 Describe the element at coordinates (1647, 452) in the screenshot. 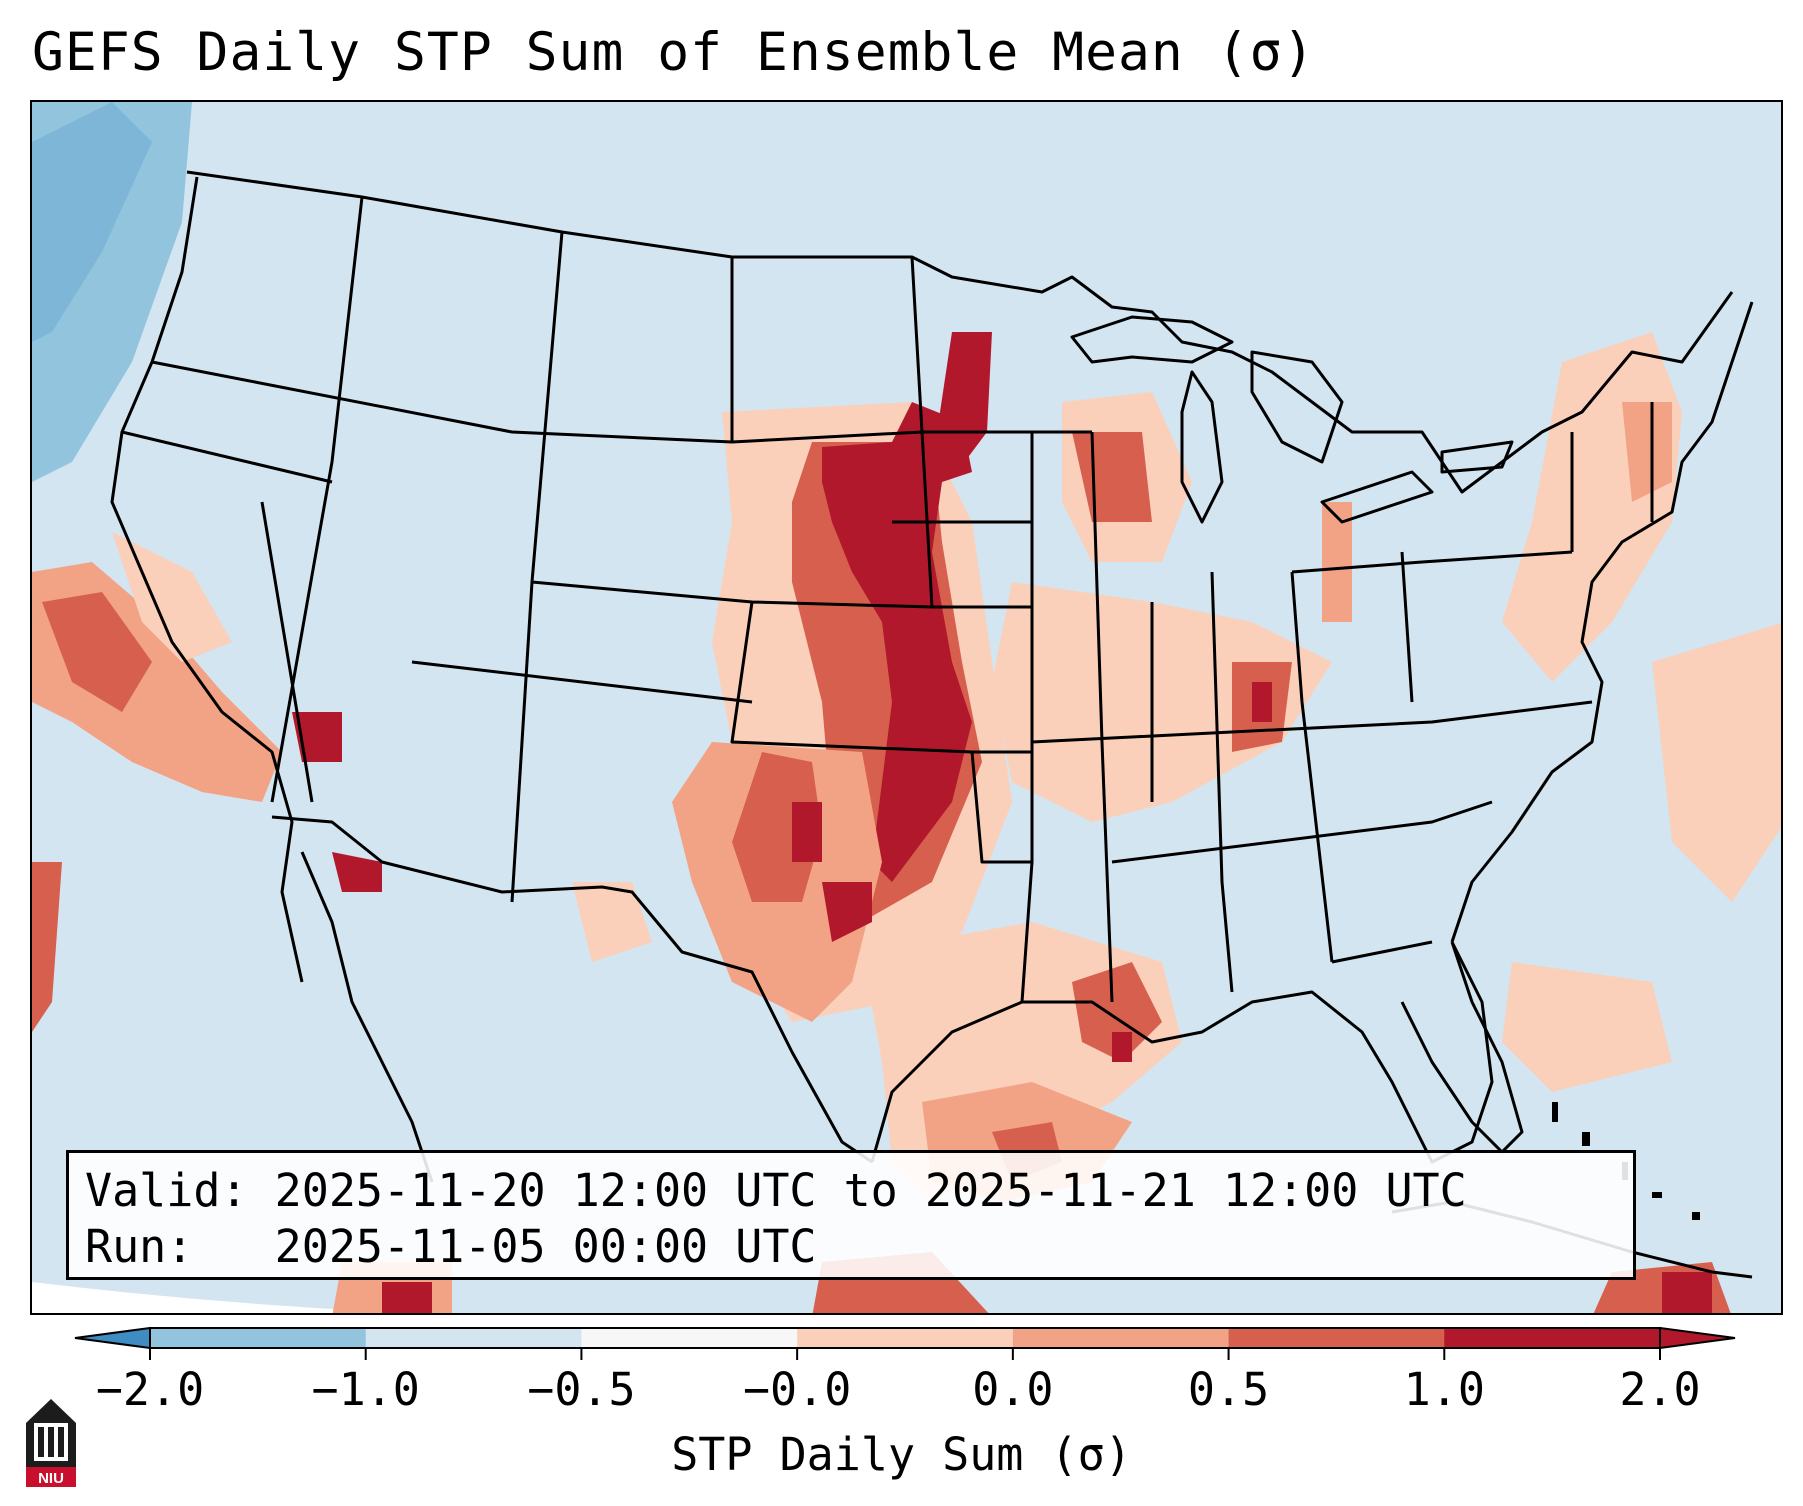

I see `cell-ne-moderate` at that location.